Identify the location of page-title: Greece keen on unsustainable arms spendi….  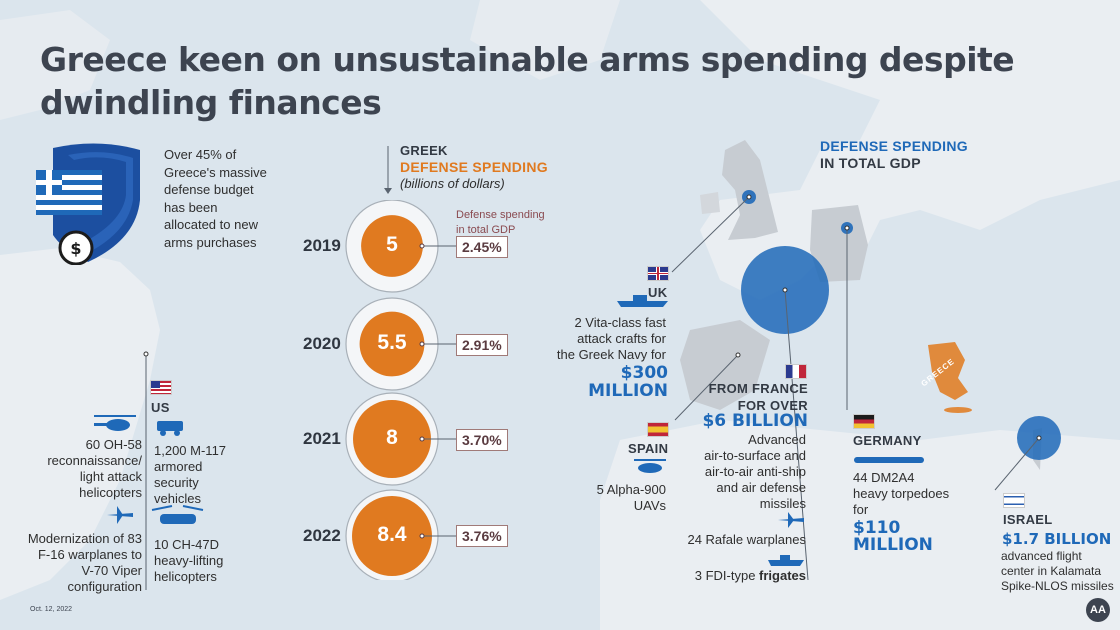
(527, 81).